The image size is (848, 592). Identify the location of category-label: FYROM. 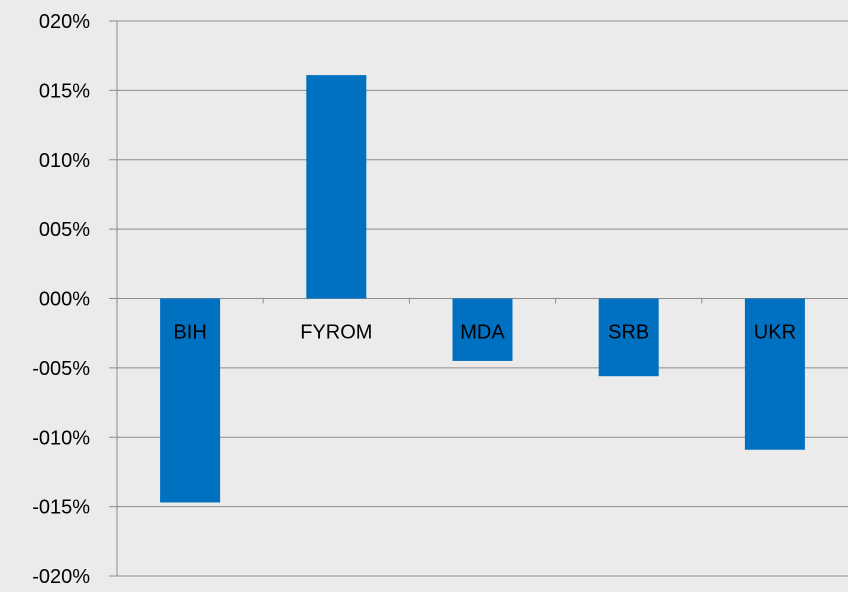
(336, 333).